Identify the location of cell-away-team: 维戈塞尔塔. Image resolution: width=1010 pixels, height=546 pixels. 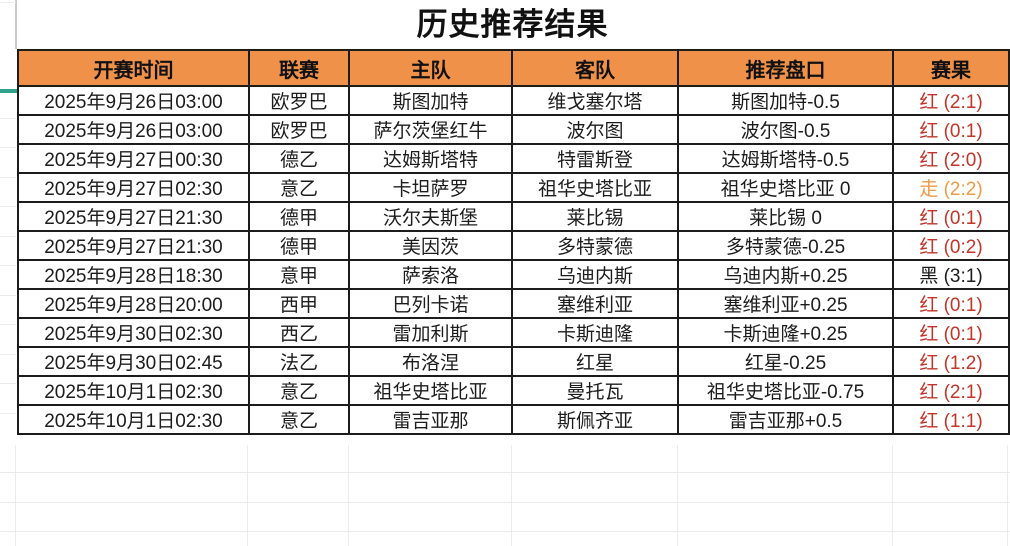
(595, 100).